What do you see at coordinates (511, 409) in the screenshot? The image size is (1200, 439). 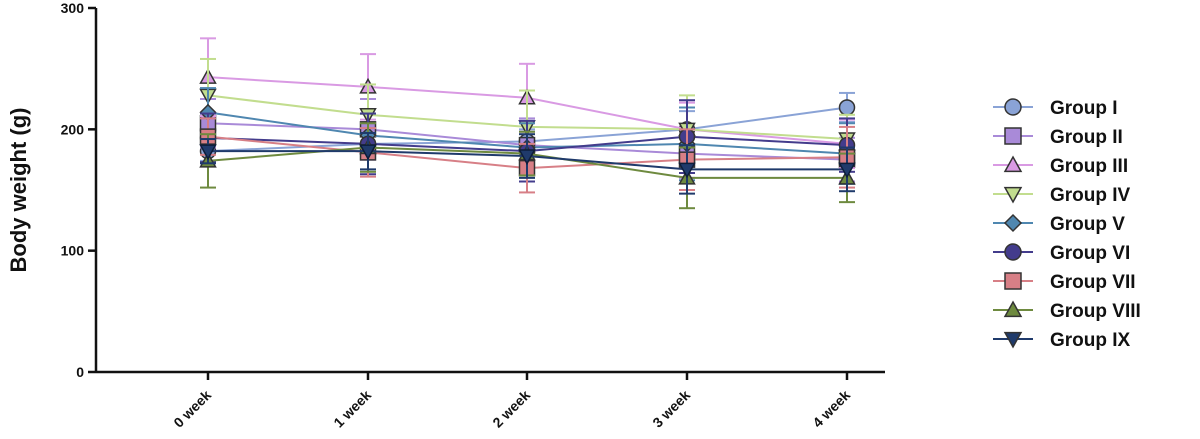 I see `x-tick-label: 2 week` at bounding box center [511, 409].